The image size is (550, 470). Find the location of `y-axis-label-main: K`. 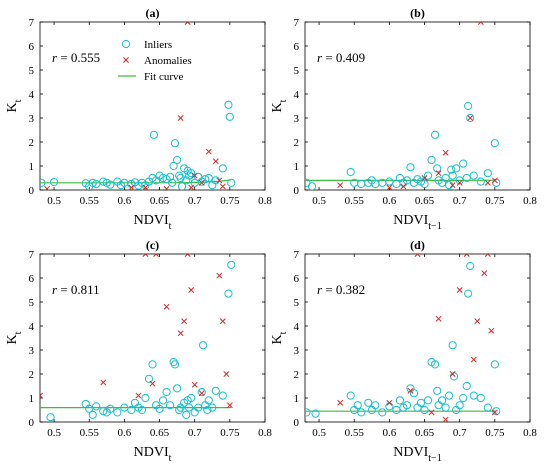

y-axis-label-main: K is located at coordinates (12, 339).